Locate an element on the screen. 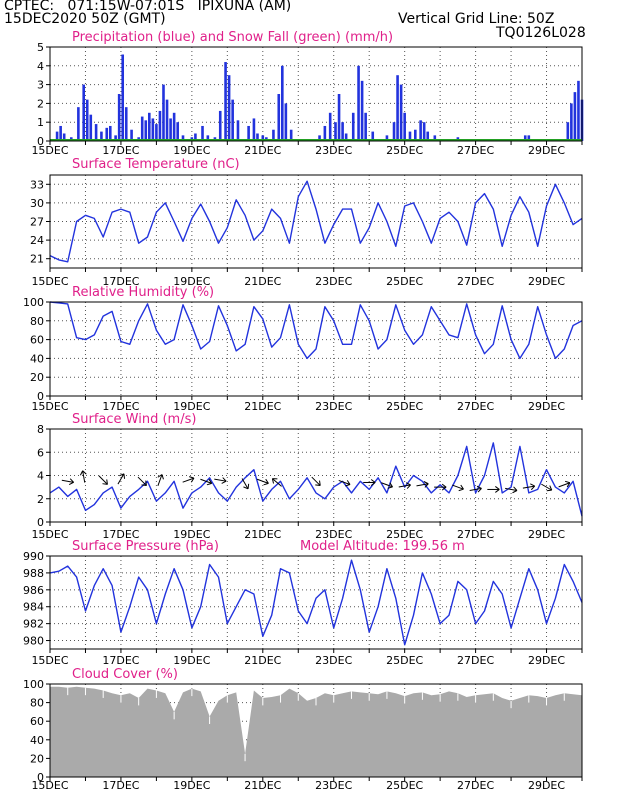 This screenshot has height=800, width=618. rh-series-line is located at coordinates (316, 330).